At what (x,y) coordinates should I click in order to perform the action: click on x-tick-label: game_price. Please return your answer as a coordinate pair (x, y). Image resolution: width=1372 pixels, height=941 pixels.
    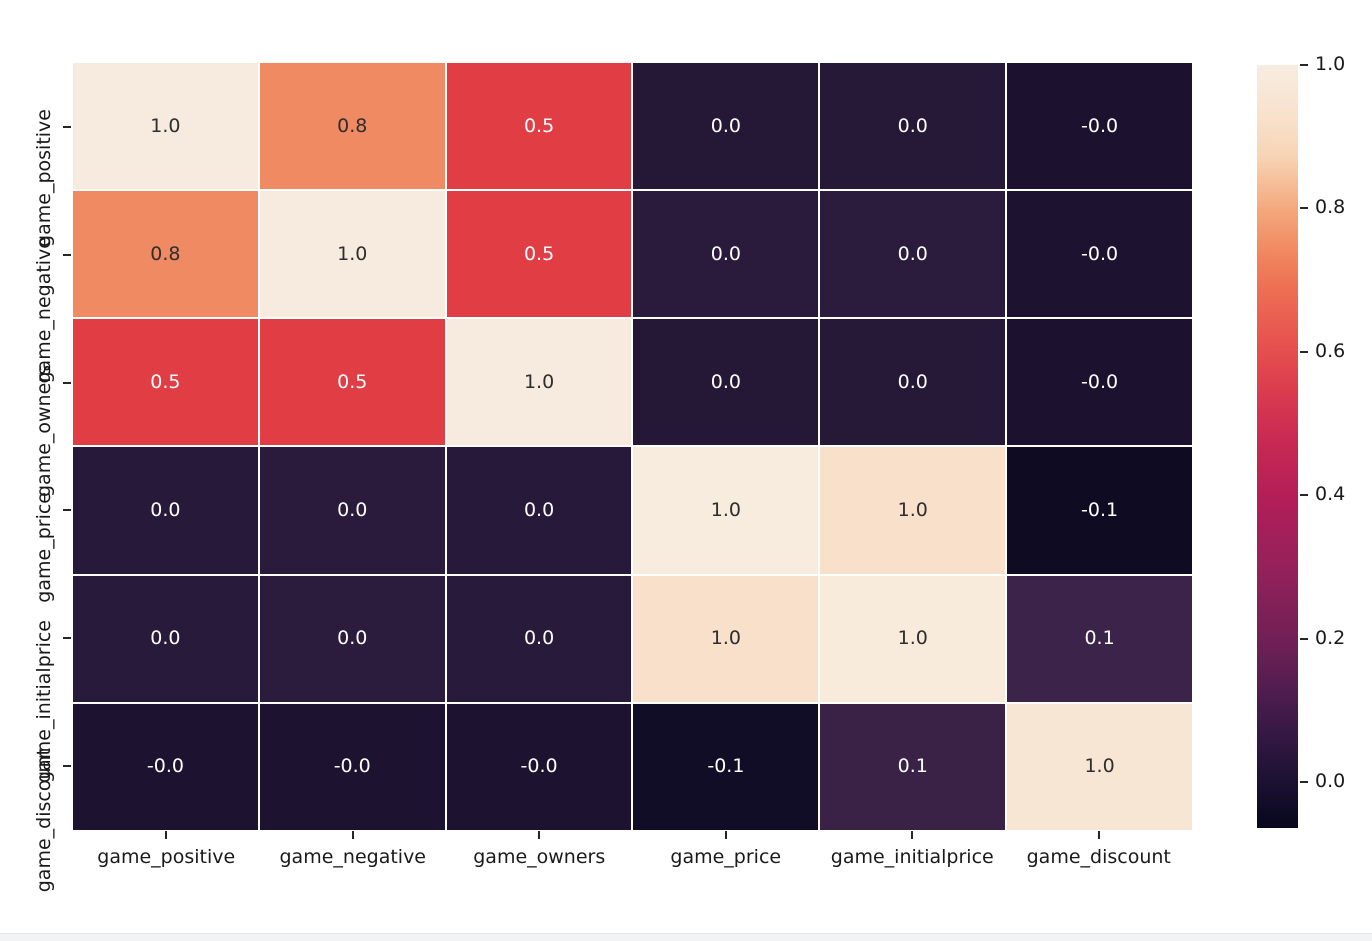
    Looking at the image, I should click on (726, 857).